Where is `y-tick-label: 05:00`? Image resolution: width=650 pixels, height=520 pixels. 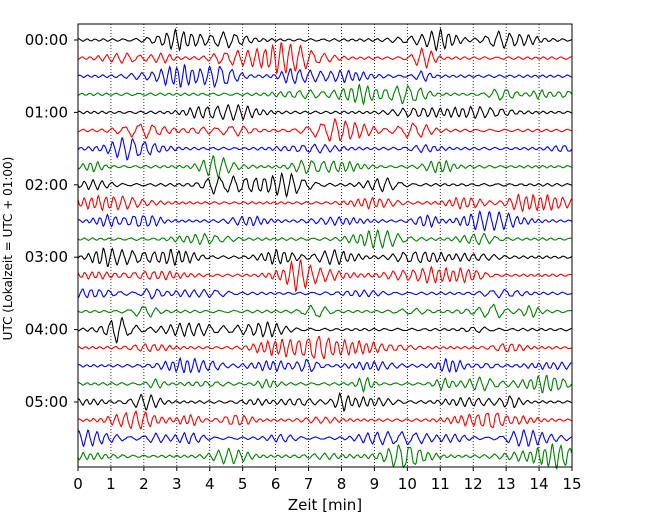 y-tick-label: 05:00 is located at coordinates (46, 402).